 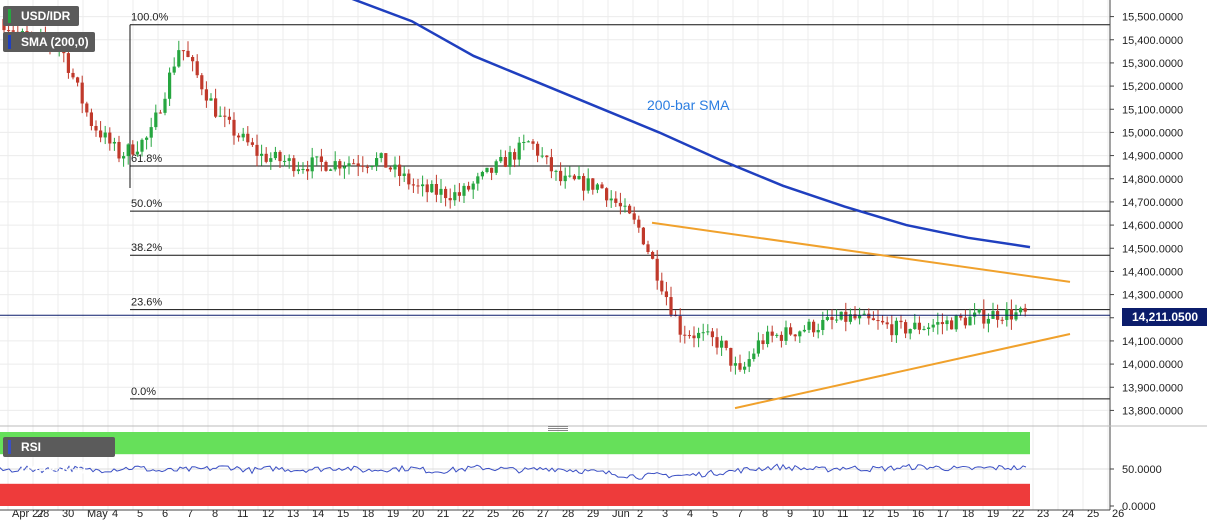 What do you see at coordinates (318, 514) in the screenshot?
I see `x-tick-label: 14` at bounding box center [318, 514].